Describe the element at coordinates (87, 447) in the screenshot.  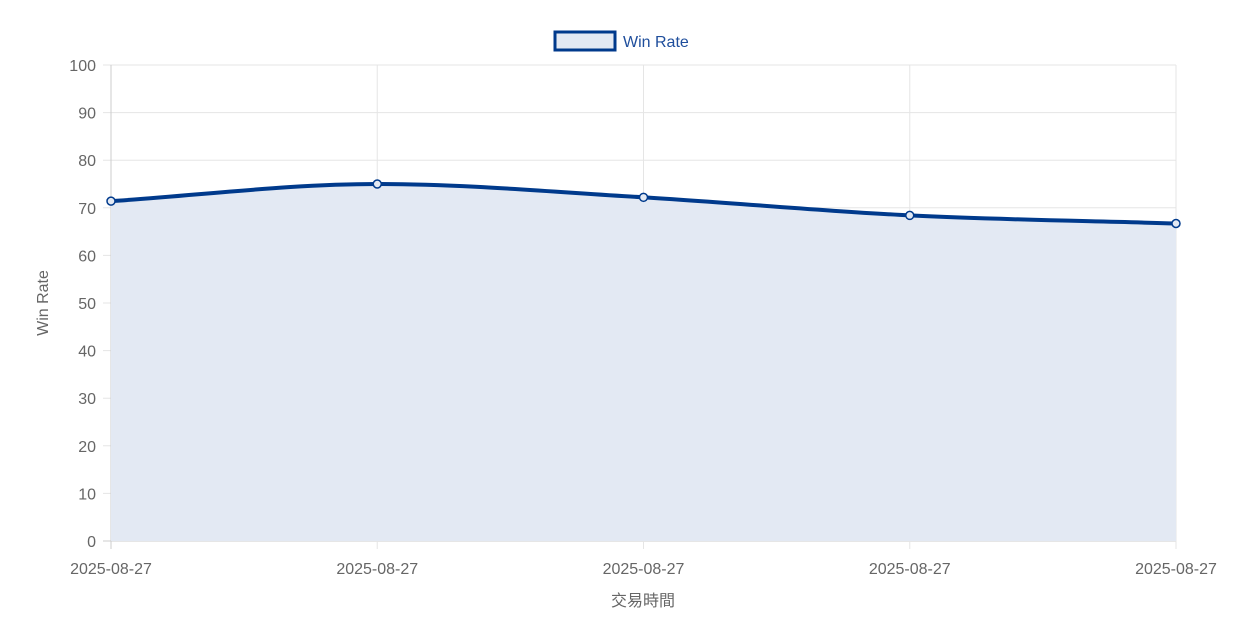
I see `y-tick-label: 20` at that location.